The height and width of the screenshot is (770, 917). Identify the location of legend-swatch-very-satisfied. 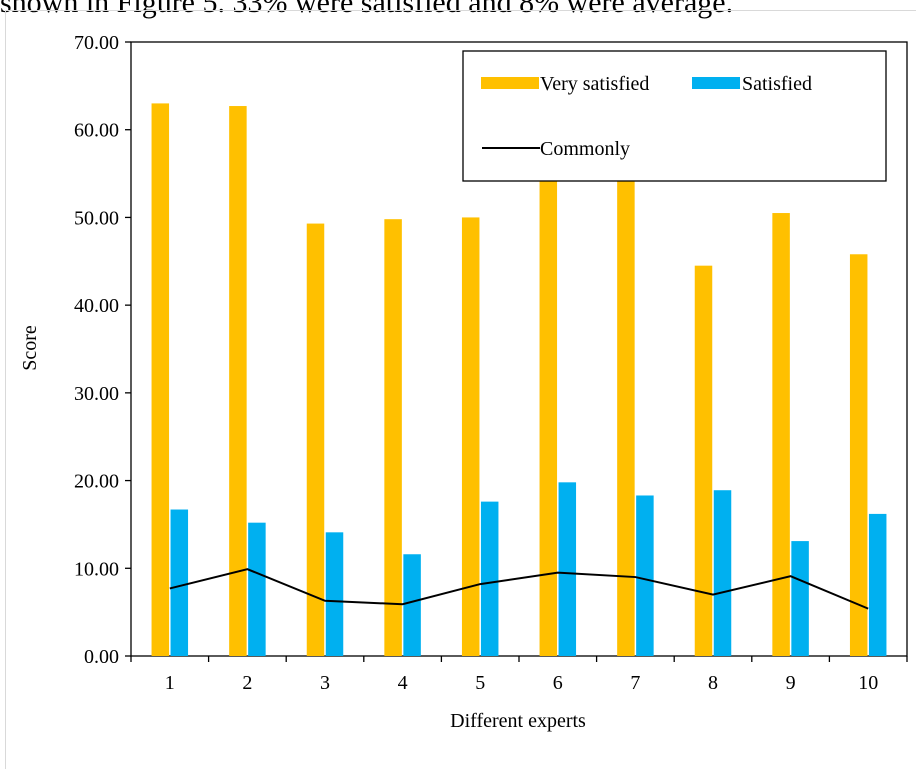
(510, 83).